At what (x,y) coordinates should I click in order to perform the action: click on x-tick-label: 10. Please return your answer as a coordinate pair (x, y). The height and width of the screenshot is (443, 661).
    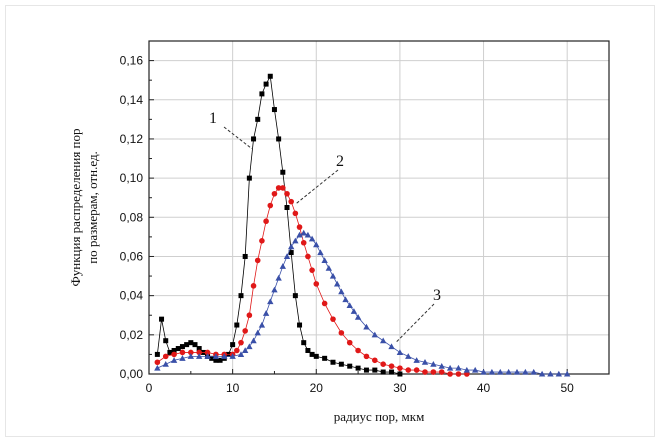
    Looking at the image, I should click on (233, 388).